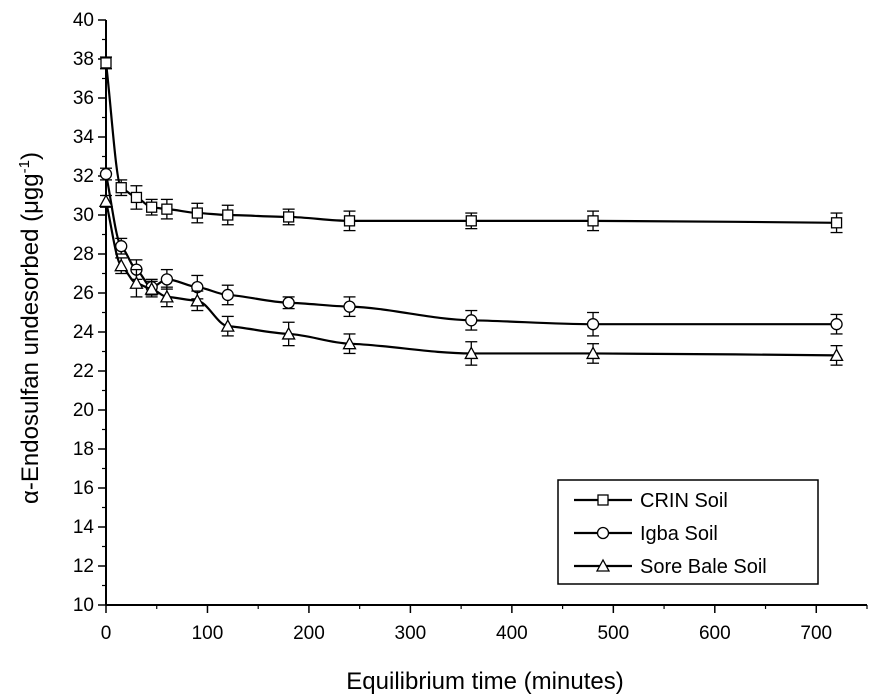 This screenshot has width=869, height=697. I want to click on y-tick-label: 32, so click(83, 176).